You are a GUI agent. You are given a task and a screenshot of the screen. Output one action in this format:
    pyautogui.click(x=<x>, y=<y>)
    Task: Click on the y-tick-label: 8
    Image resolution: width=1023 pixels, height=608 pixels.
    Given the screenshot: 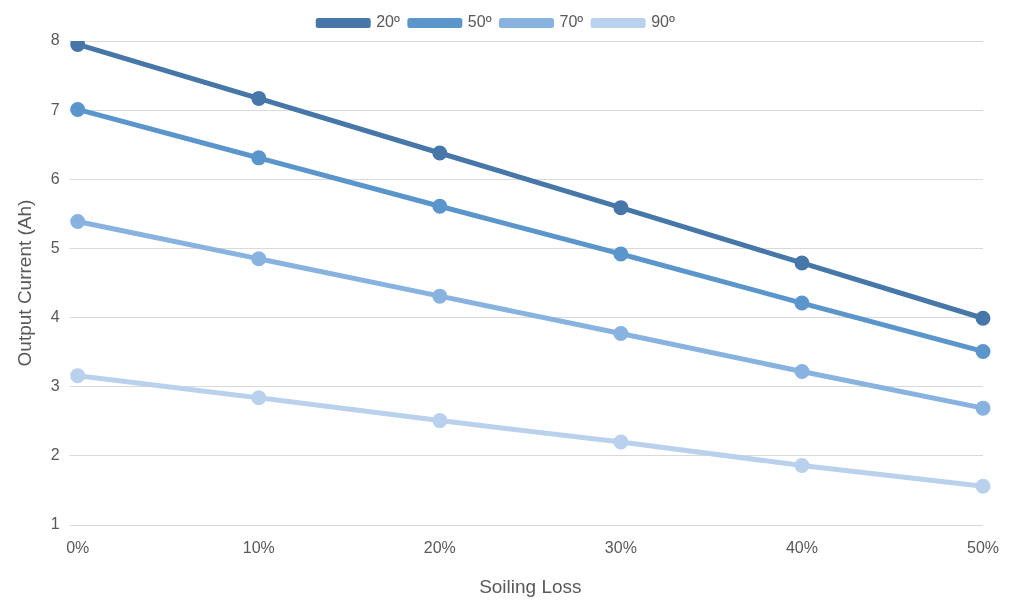 What is the action you would take?
    pyautogui.click(x=55, y=40)
    